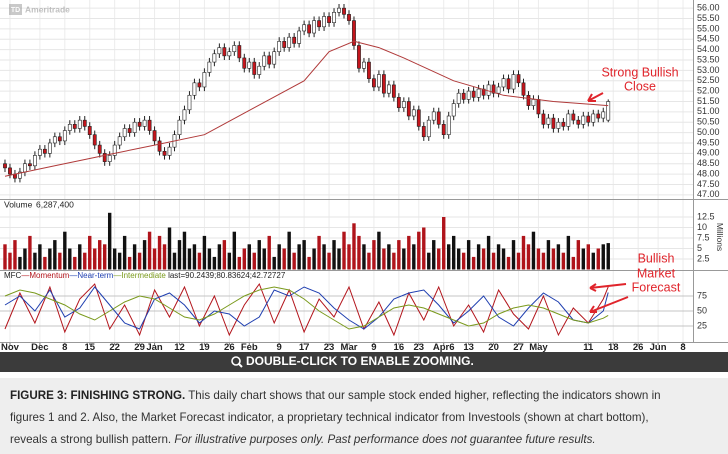 The height and width of the screenshot is (454, 728). What do you see at coordinates (703, 258) in the screenshot?
I see `y-tick-label: 2.5` at bounding box center [703, 258].